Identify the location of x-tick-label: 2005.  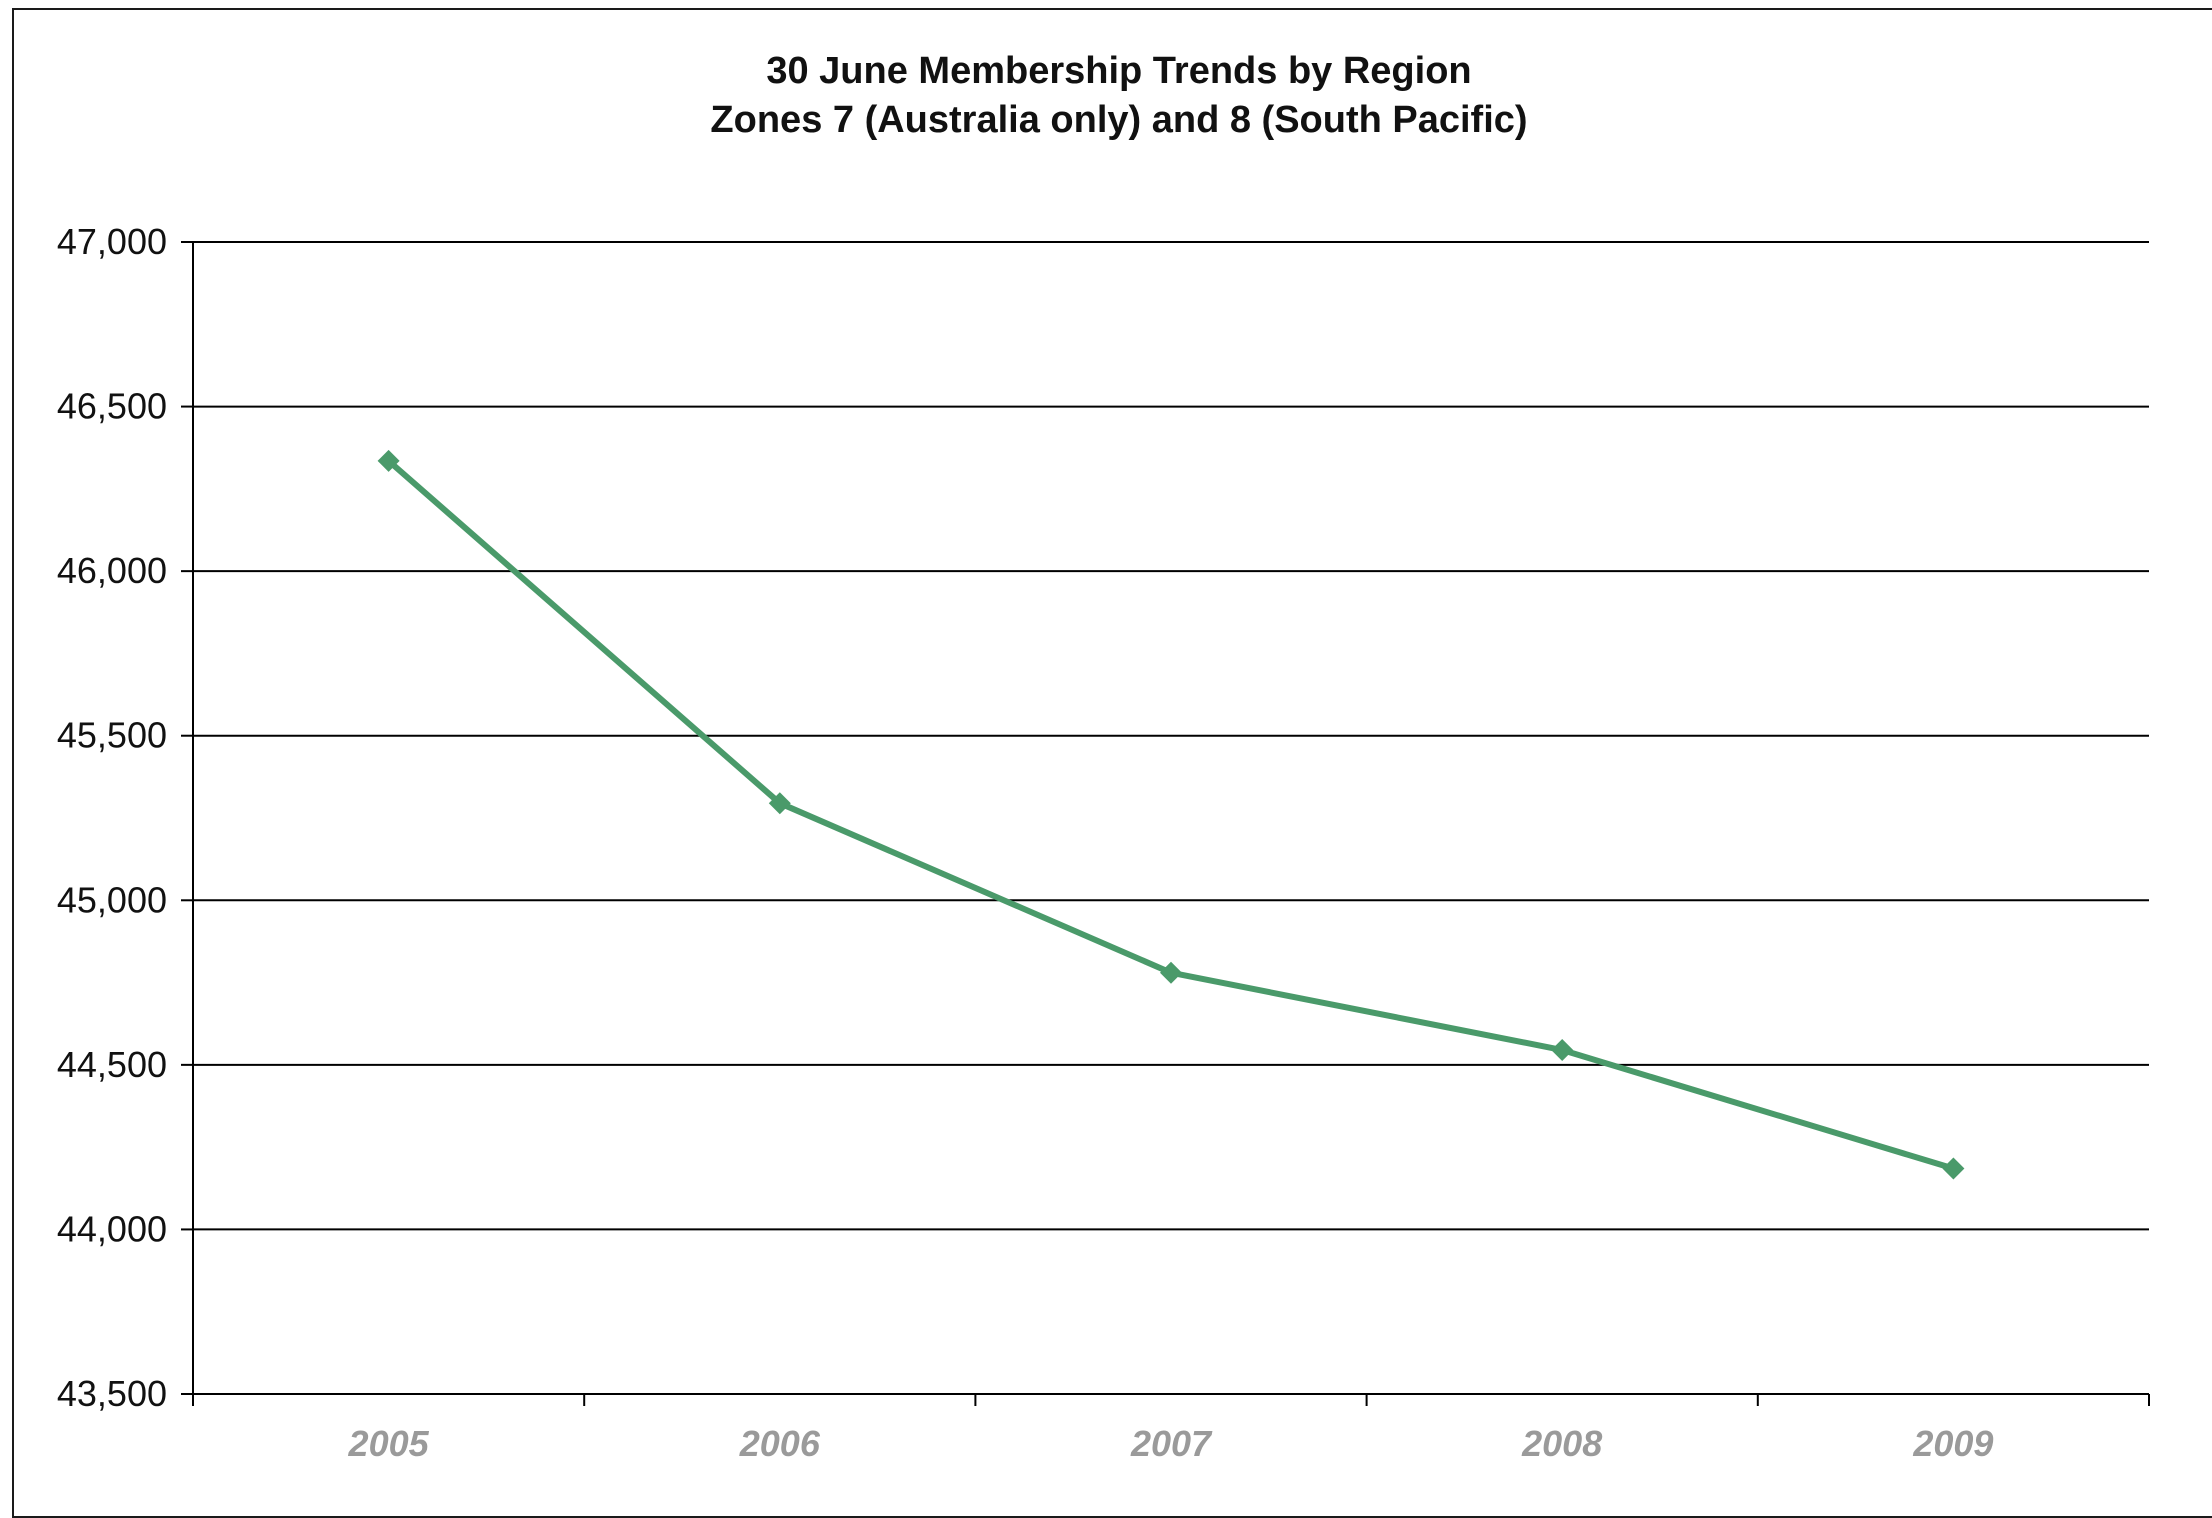
(389, 1443).